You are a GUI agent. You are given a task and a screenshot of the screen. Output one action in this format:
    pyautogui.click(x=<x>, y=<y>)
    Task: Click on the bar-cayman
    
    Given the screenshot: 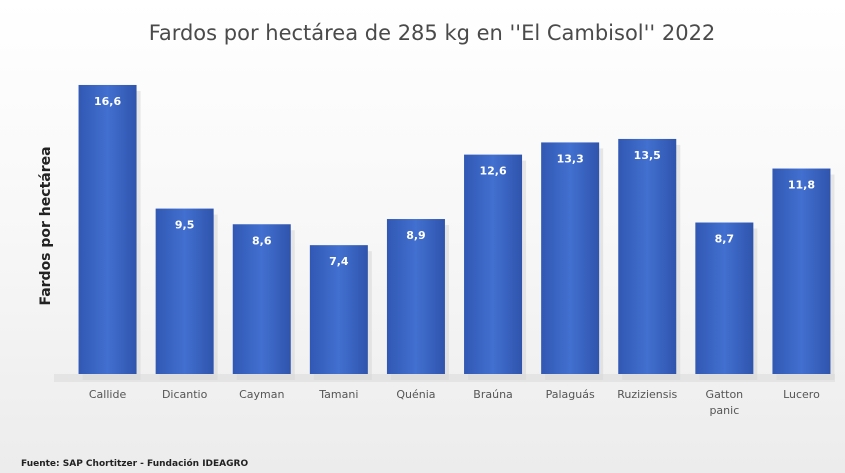 What is the action you would take?
    pyautogui.click(x=261, y=299)
    